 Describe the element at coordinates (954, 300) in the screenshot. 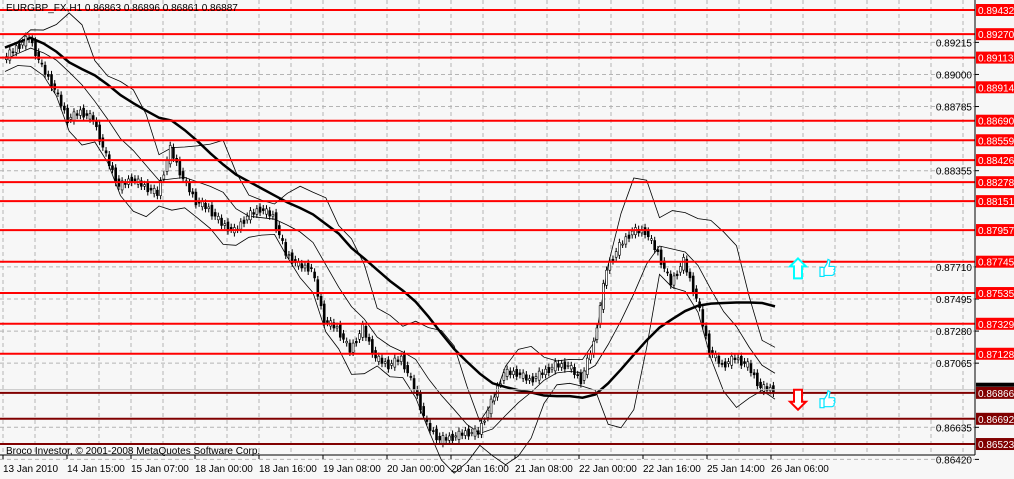

I see `price-tick-label: 0.87495` at that location.